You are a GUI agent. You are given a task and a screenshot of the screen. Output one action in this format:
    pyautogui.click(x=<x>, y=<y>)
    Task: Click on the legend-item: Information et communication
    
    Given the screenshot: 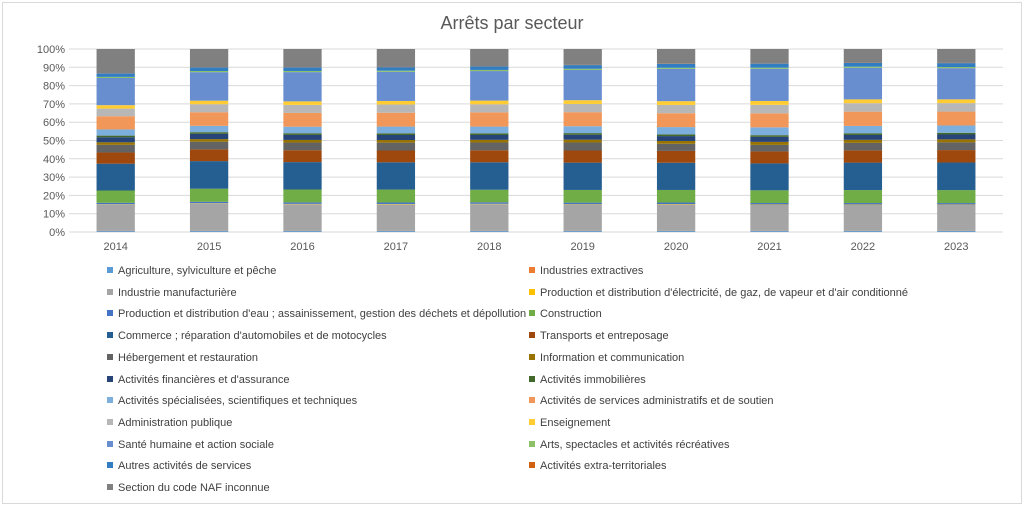 What is the action you would take?
    pyautogui.click(x=606, y=359)
    